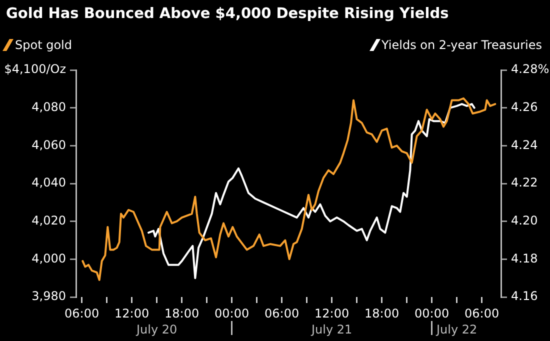  I want to click on y-tick-label: 4,000, so click(49, 258).